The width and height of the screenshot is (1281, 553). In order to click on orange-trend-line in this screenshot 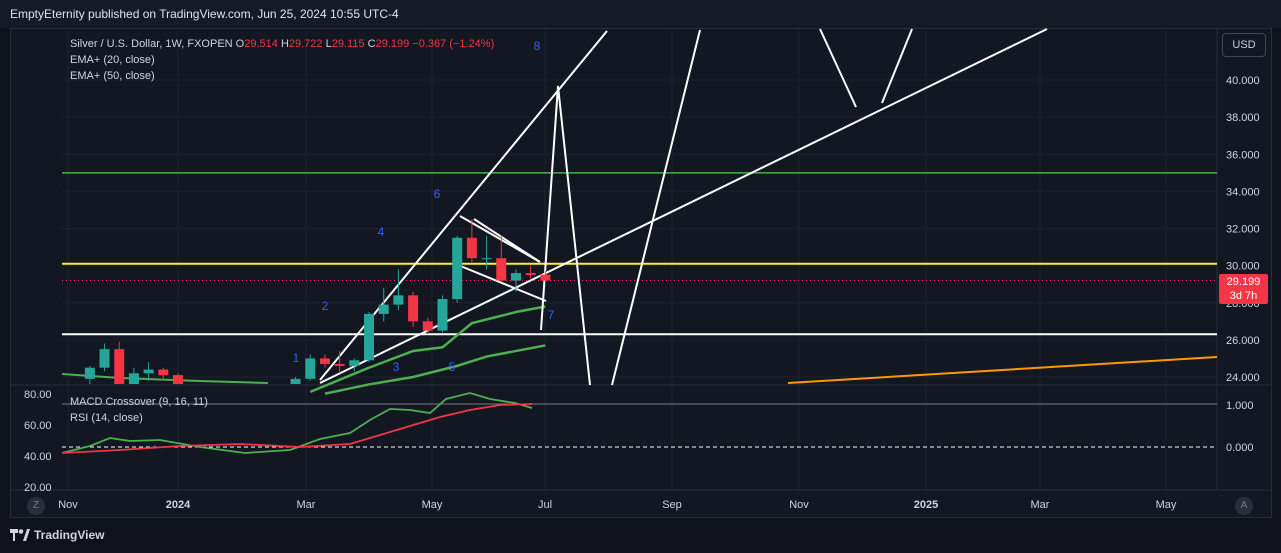, I will do `click(1002, 370)`.